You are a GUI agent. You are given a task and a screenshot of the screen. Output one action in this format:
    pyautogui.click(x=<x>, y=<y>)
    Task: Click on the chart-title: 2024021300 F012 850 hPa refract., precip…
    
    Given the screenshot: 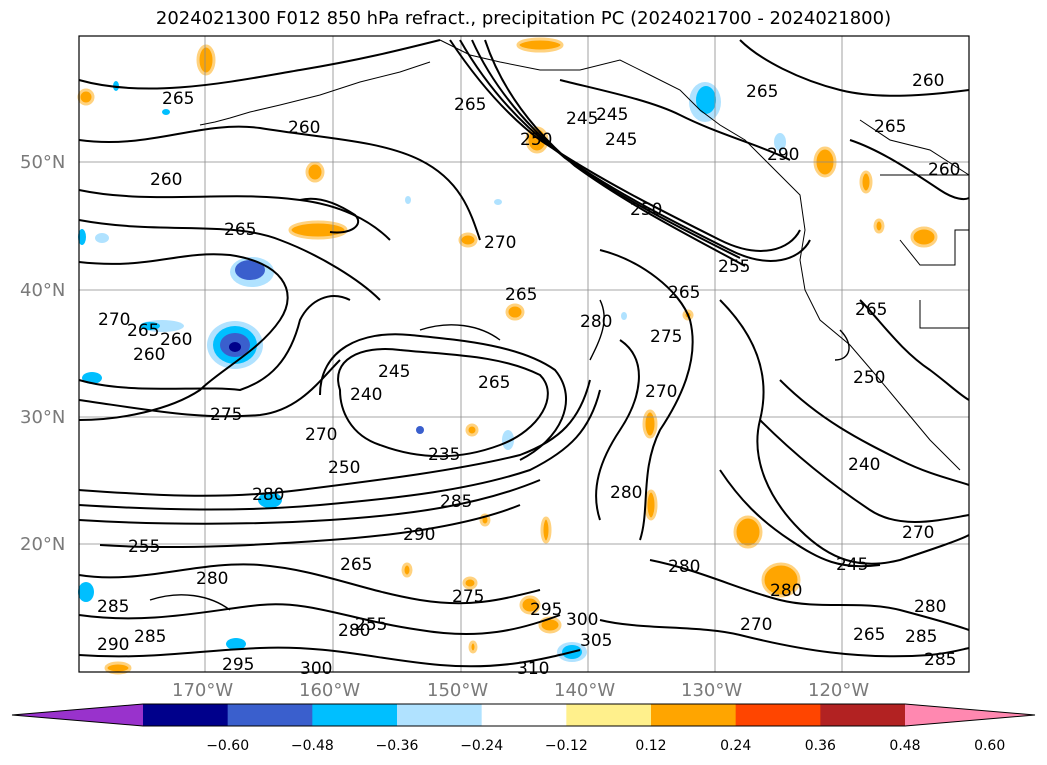 What is the action you would take?
    pyautogui.click(x=523, y=18)
    